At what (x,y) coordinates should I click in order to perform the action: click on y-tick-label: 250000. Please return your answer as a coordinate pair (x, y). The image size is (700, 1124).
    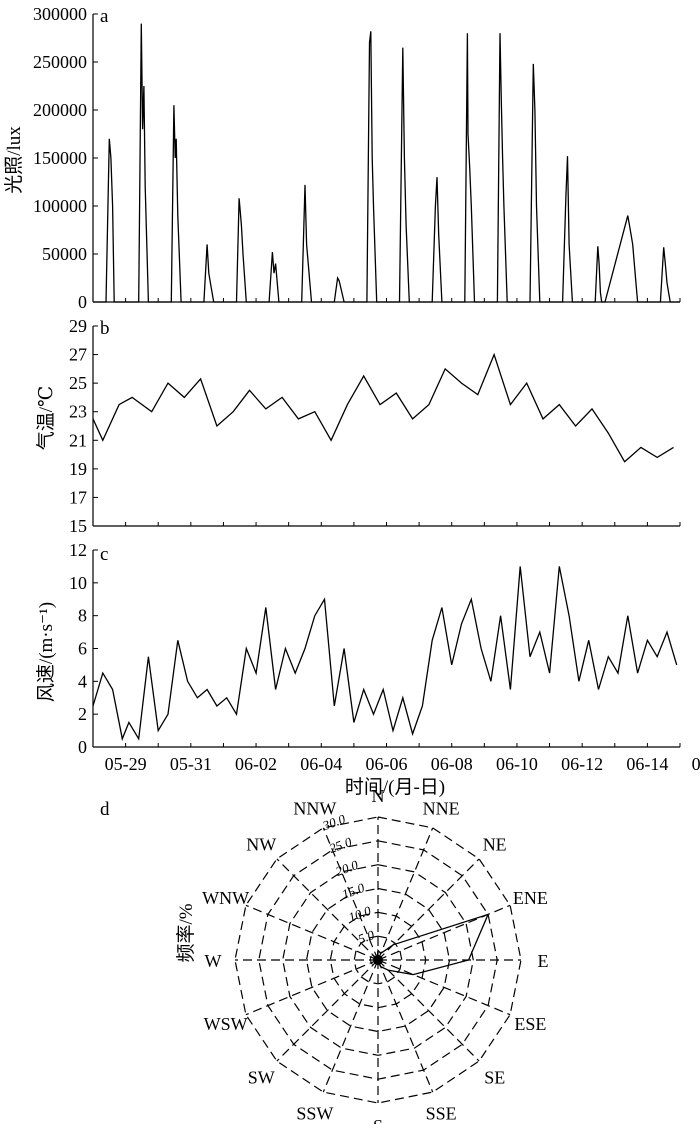
    Looking at the image, I should click on (60, 62).